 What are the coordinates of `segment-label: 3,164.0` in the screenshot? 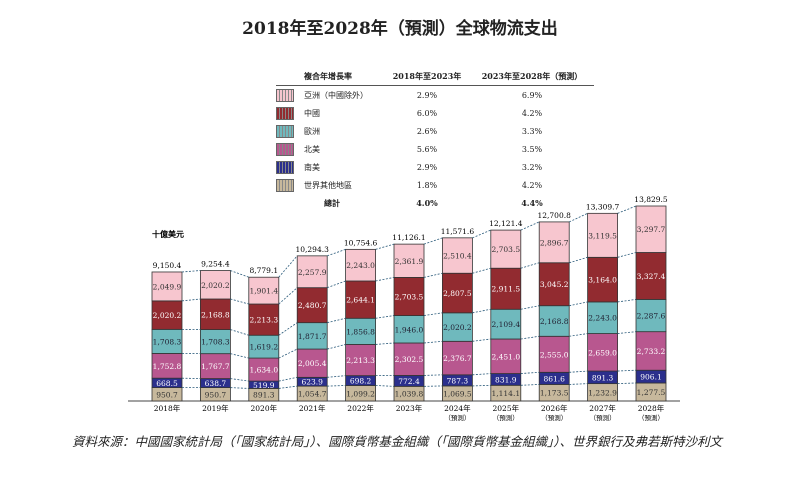 It's located at (602, 280).